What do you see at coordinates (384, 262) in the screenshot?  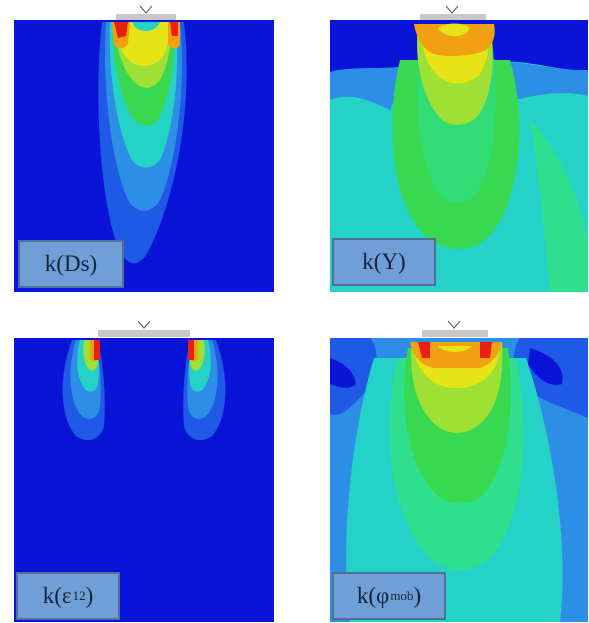 I see `panel-label-y: k(Y)` at bounding box center [384, 262].